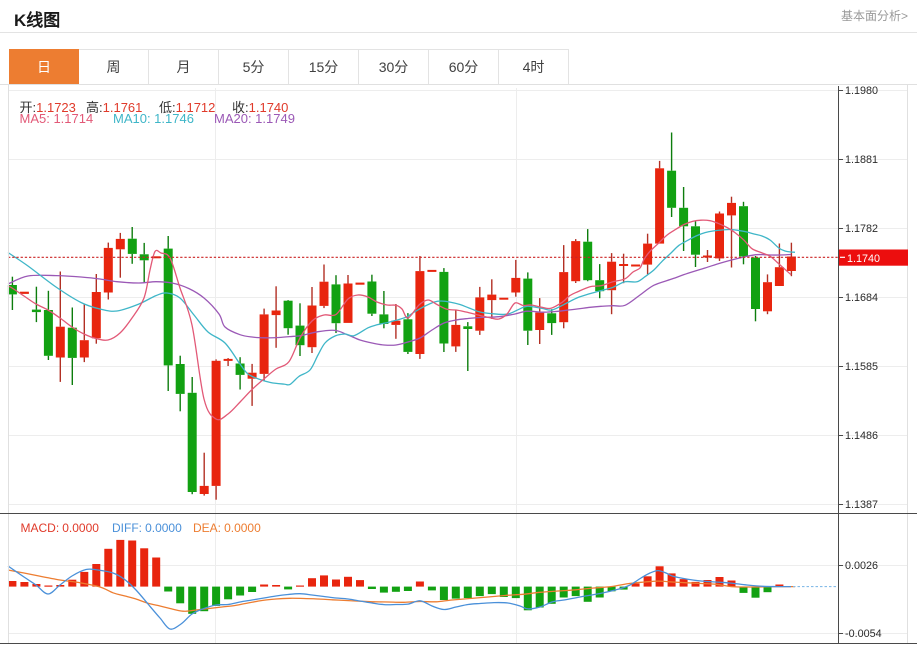 The image size is (917, 648). What do you see at coordinates (861, 566) in the screenshot?
I see `svg-text: 0.0026` at bounding box center [861, 566].